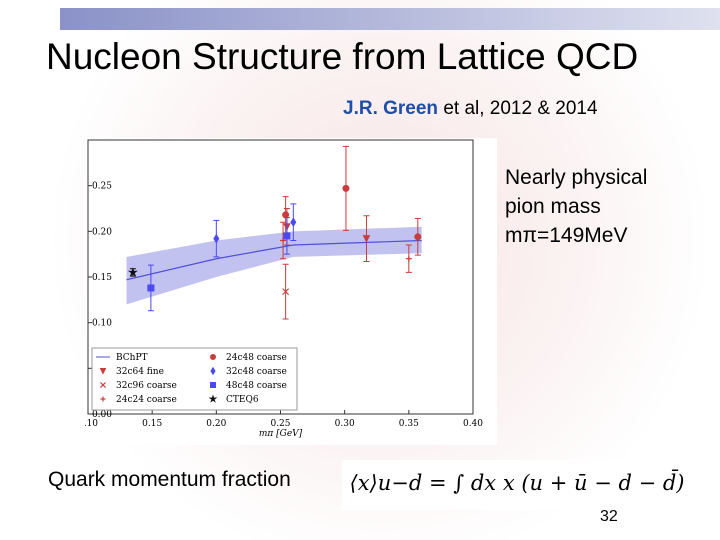 This screenshot has height=540, width=720. I want to click on line, so click(274, 260).